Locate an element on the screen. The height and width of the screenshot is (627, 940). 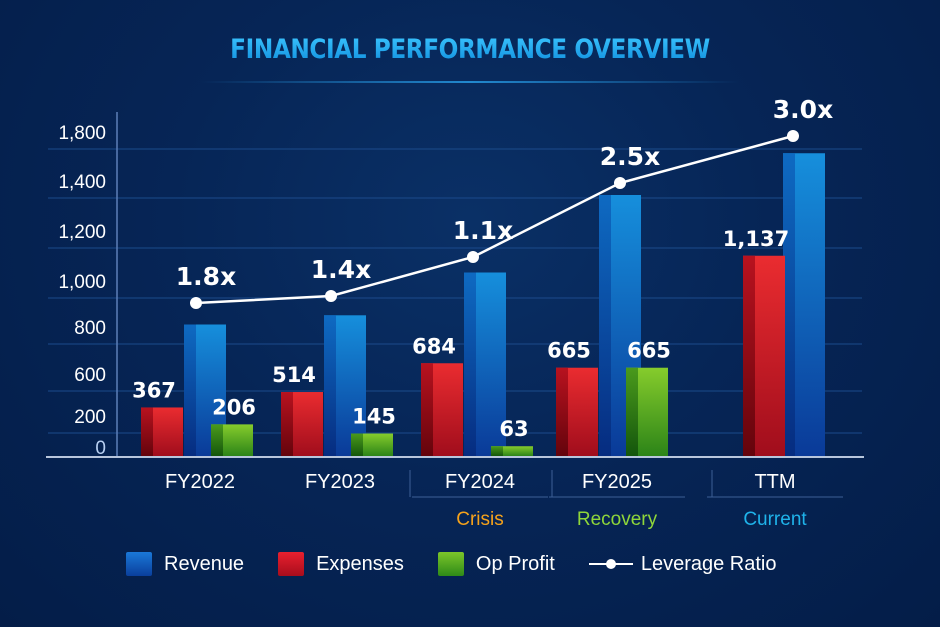
bar-expenses: 1,137 is located at coordinates (756, 341).